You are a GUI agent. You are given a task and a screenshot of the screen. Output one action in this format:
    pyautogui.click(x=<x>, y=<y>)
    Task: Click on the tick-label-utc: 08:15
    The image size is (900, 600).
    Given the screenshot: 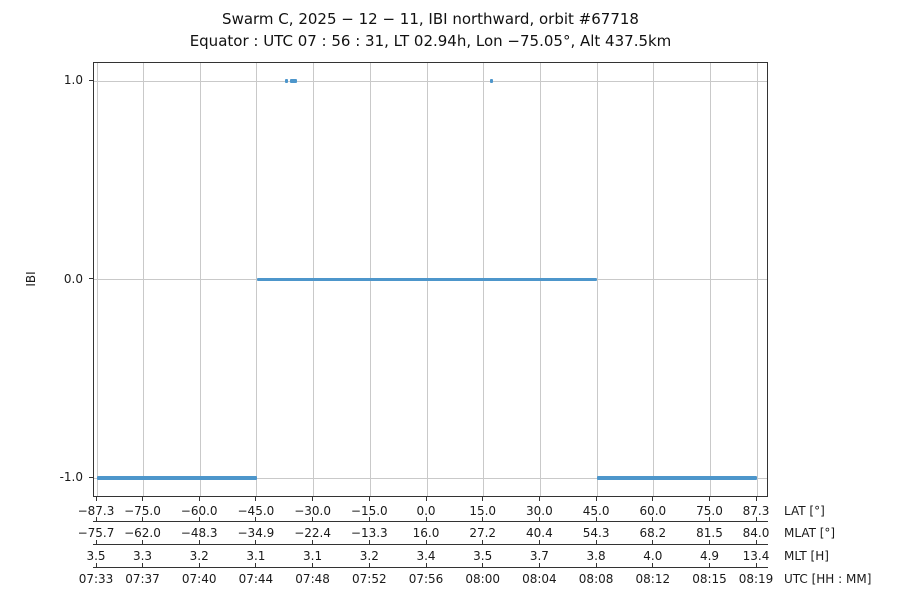 What is the action you would take?
    pyautogui.click(x=709, y=578)
    